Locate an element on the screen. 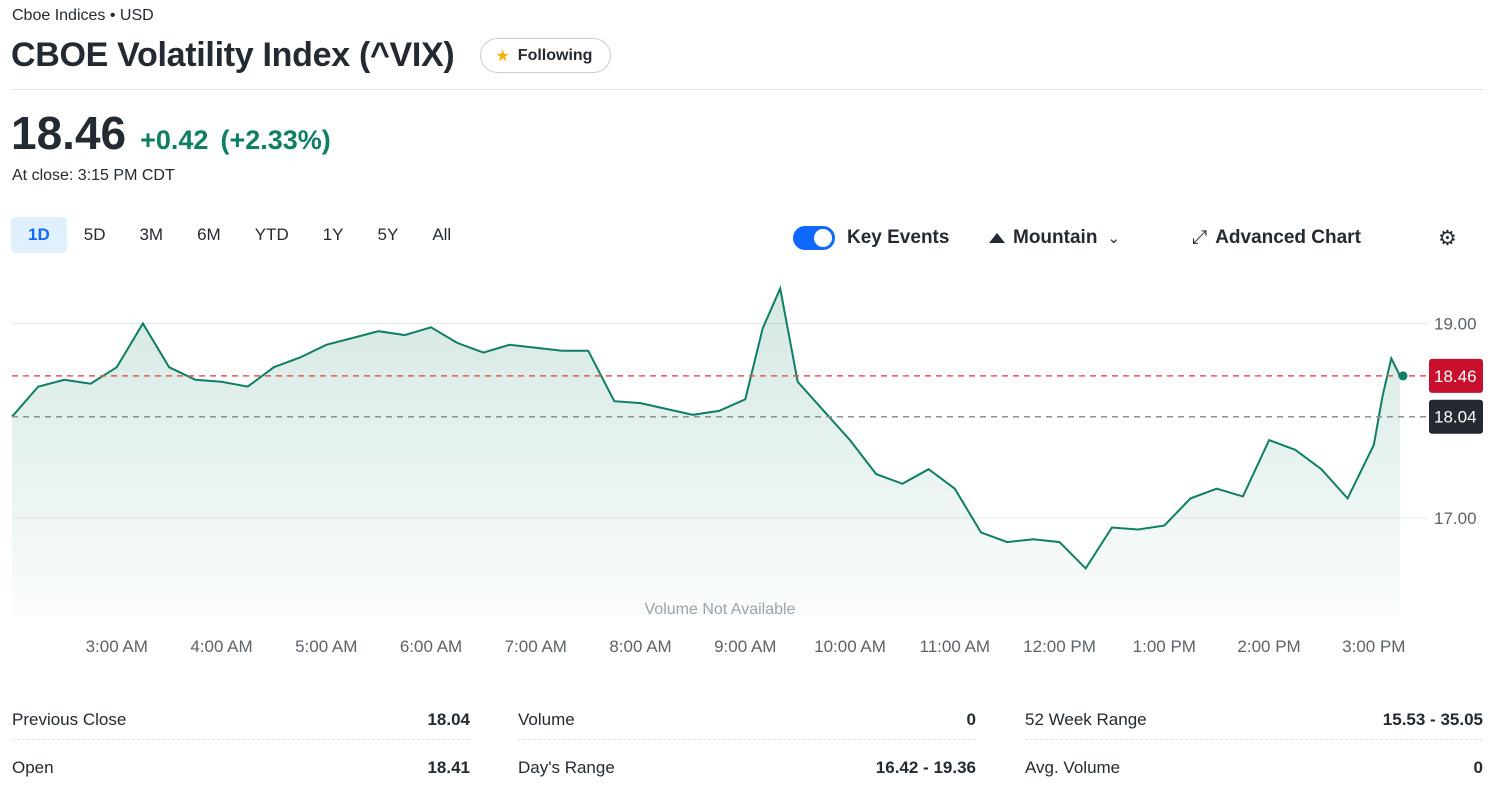  toggle-switch is located at coordinates (814, 238).